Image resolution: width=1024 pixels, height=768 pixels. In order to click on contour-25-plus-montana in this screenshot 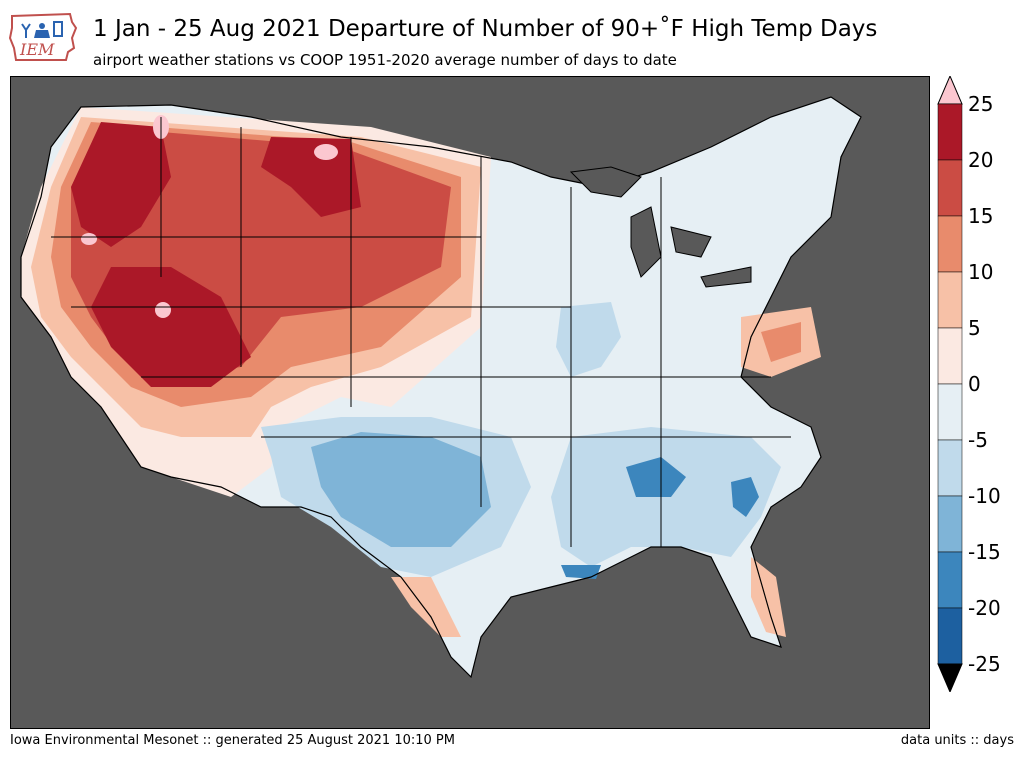, I will do `click(311, 177)`.